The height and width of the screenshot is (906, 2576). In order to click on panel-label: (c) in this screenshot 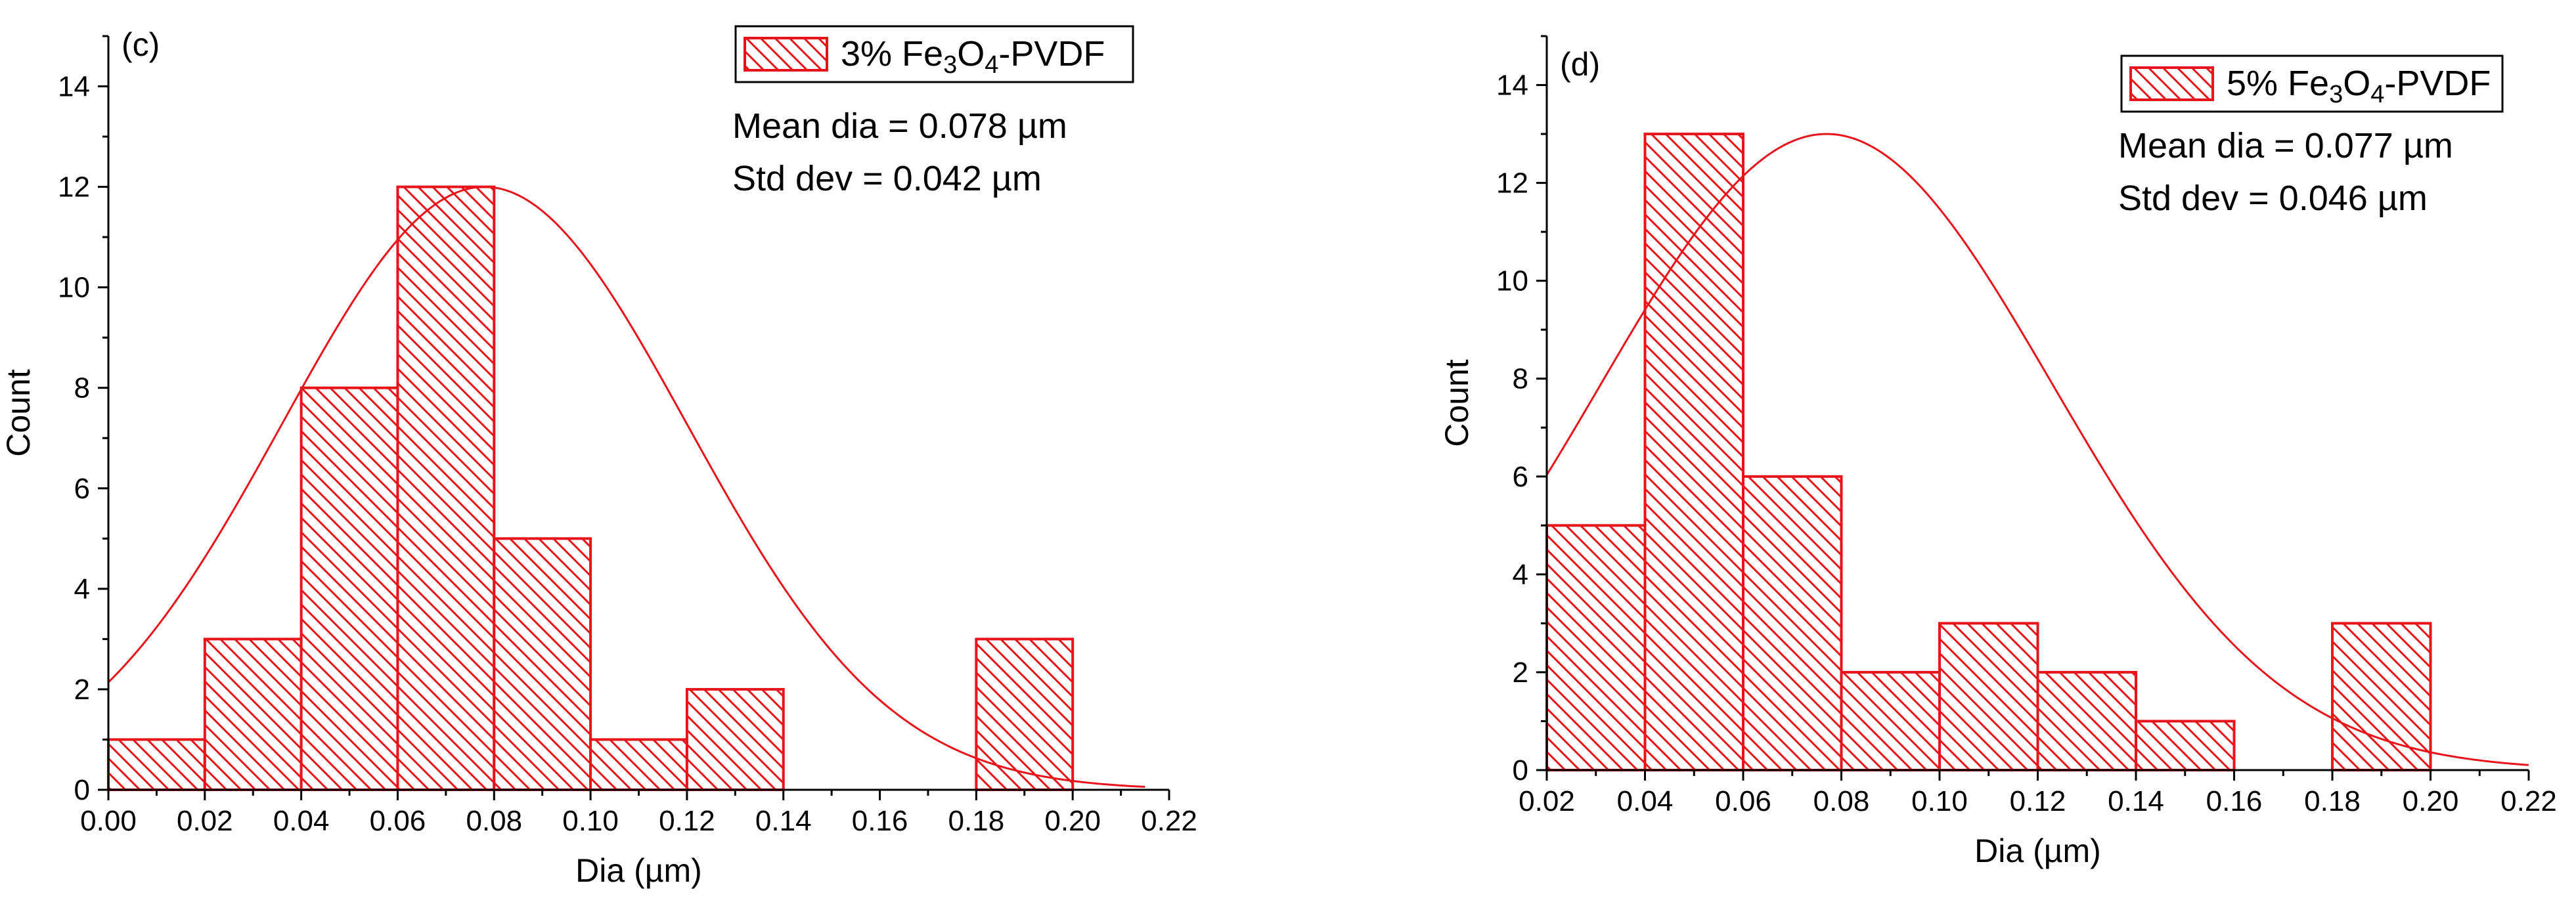, I will do `click(141, 44)`.